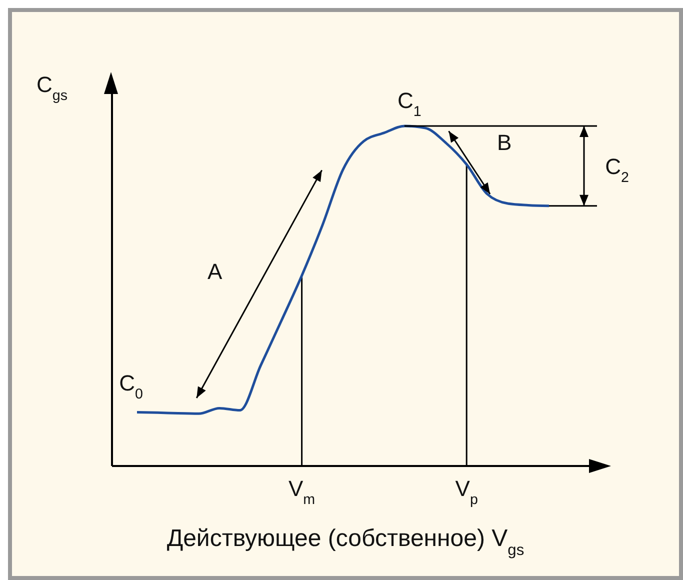  I want to click on annotation: C$_{0}$, so click(131, 386).